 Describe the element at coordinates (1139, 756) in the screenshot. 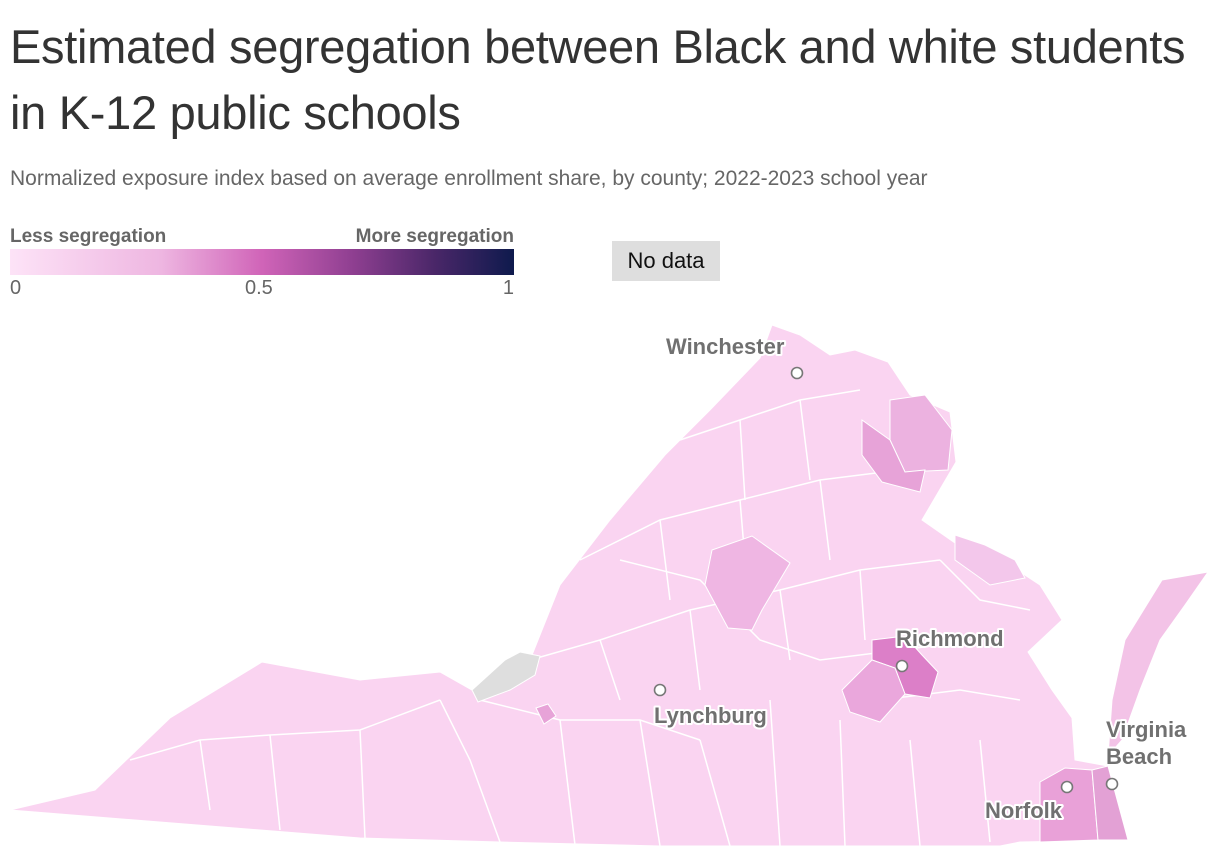

I see `svg-text: Beach` at that location.